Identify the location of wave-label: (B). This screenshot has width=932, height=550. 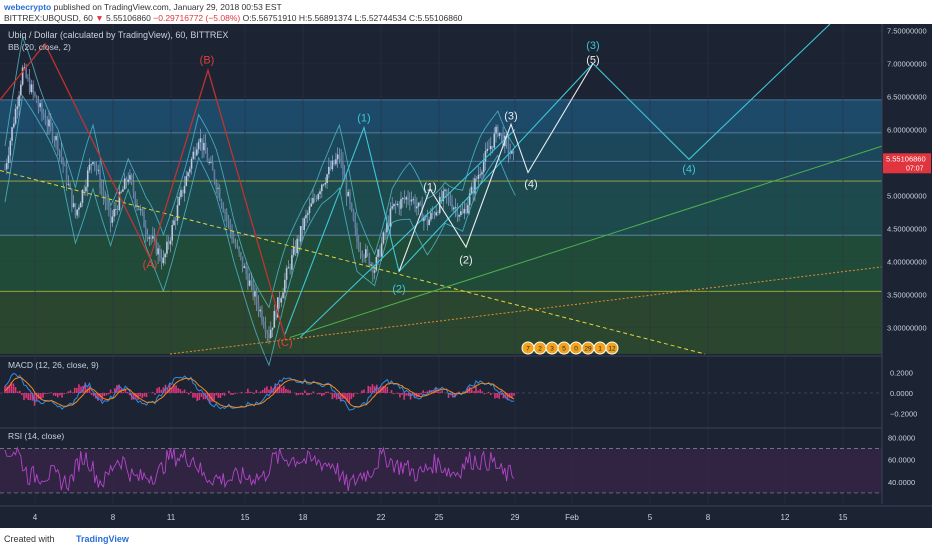
(207, 61).